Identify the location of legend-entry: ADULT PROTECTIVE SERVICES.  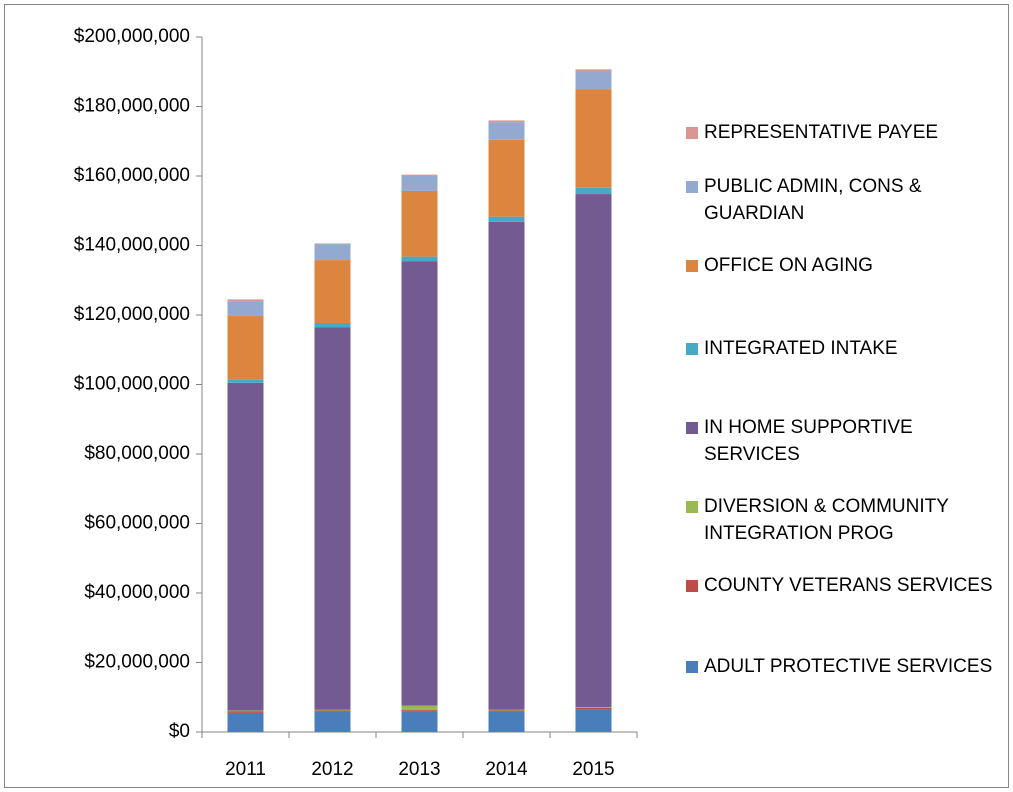
(846, 666).